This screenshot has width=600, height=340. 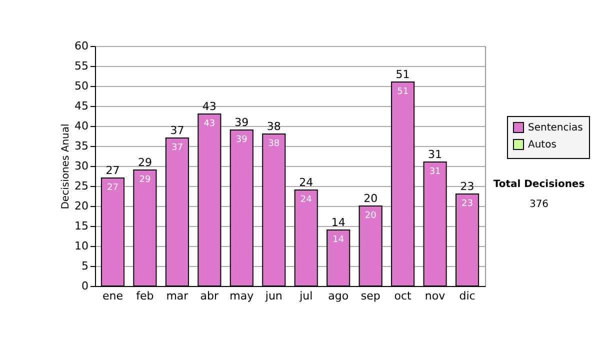 I want to click on y-tick-label: 0, so click(x=85, y=286).